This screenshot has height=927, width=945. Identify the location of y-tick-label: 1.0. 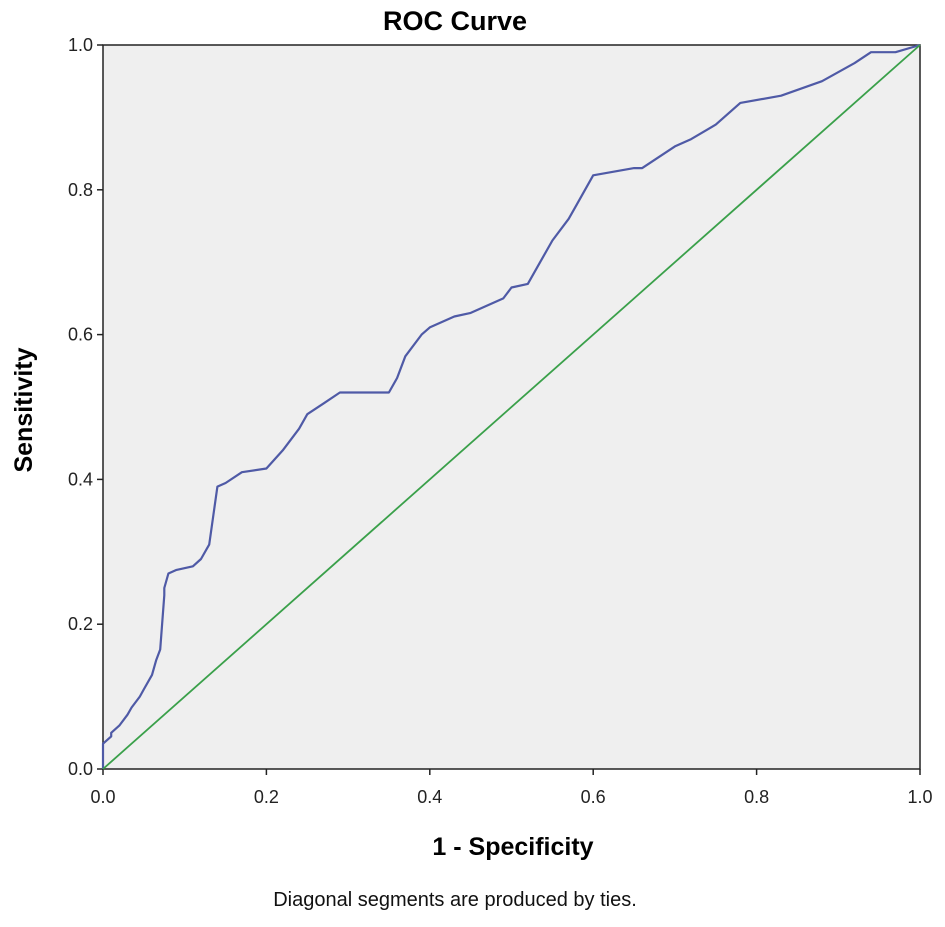
(80, 45).